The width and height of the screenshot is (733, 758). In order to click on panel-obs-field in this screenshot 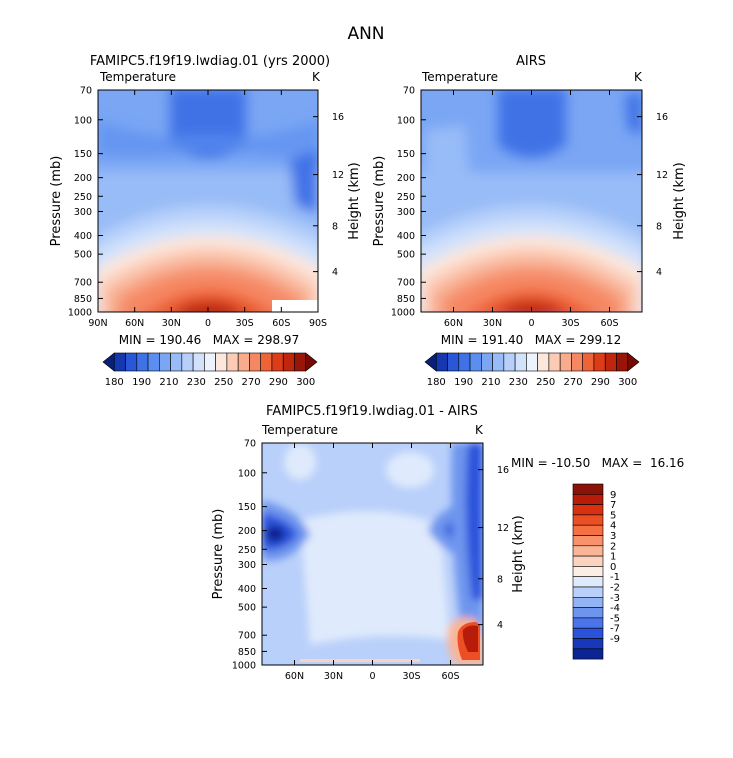, I will do `click(531, 201)`.